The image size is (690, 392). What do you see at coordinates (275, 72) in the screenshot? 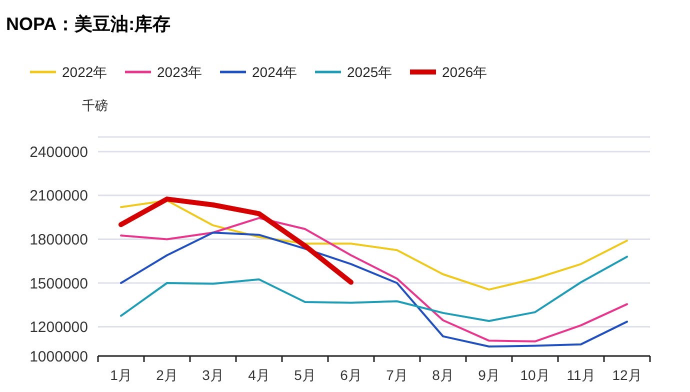
I see `legend-label: 2024年` at bounding box center [275, 72].